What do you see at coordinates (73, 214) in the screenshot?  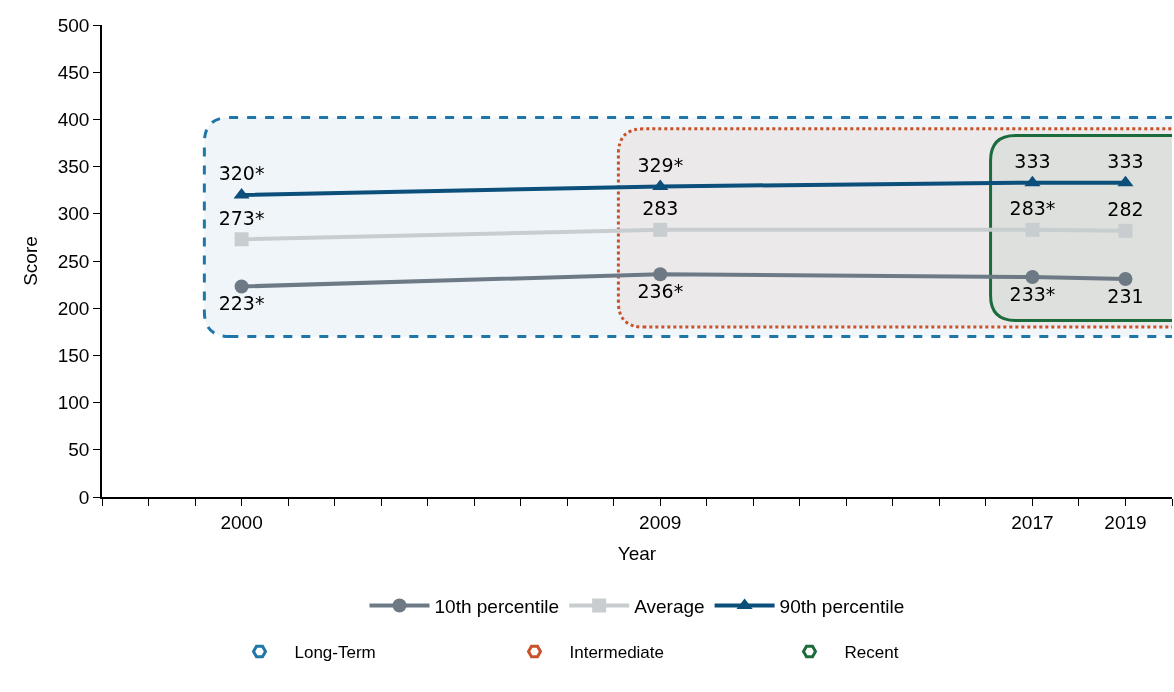 I see `y-tick-label: 300` at bounding box center [73, 214].